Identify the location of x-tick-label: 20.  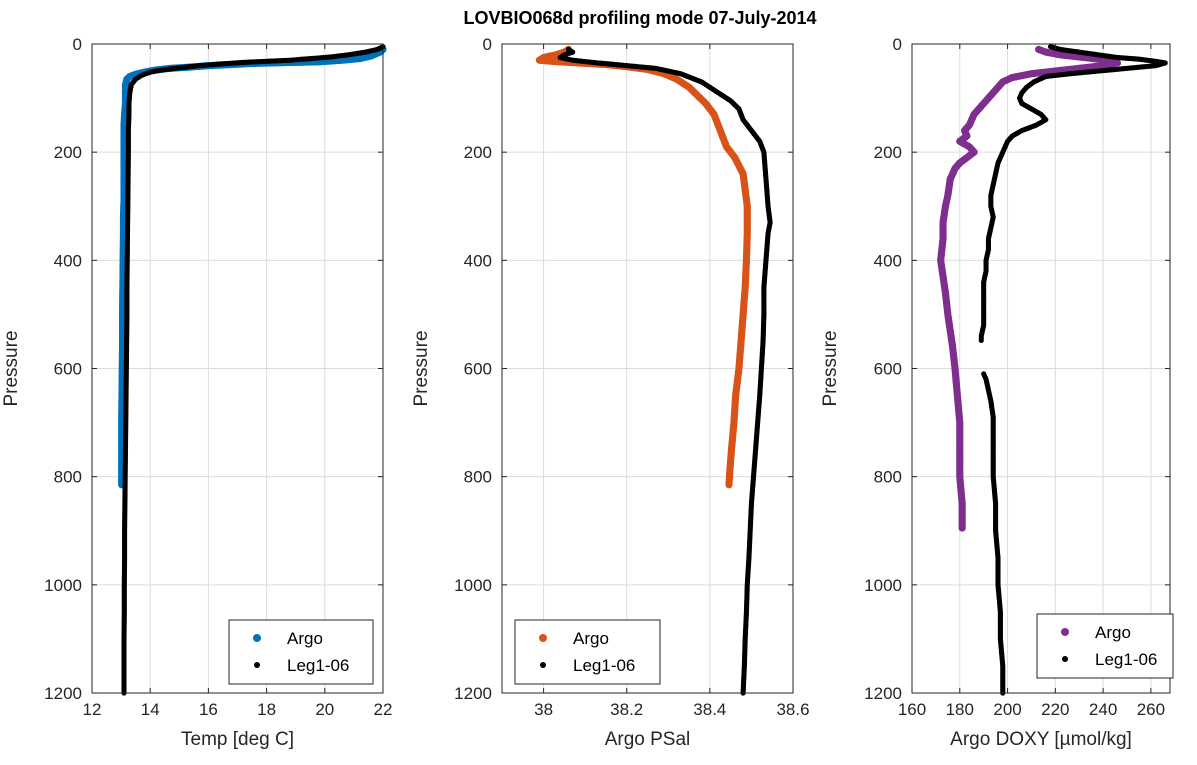
(324, 709).